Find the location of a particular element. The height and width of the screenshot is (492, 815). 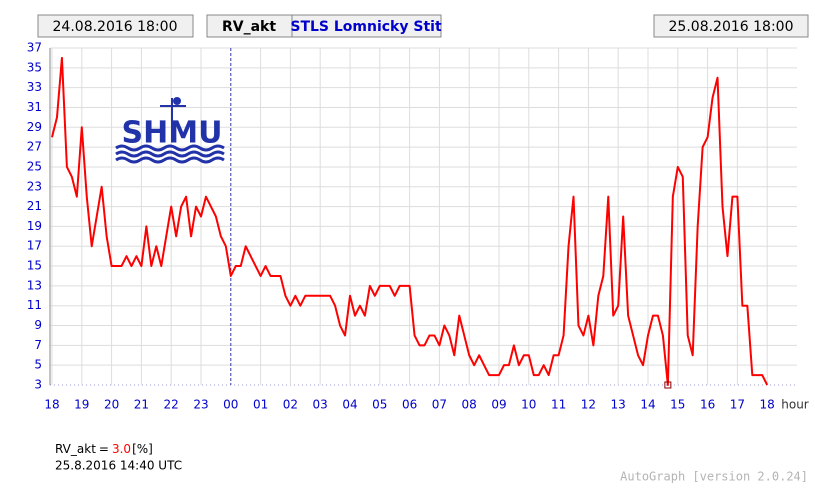

footer: AutoGraph [version 2.0.24] is located at coordinates (714, 477).